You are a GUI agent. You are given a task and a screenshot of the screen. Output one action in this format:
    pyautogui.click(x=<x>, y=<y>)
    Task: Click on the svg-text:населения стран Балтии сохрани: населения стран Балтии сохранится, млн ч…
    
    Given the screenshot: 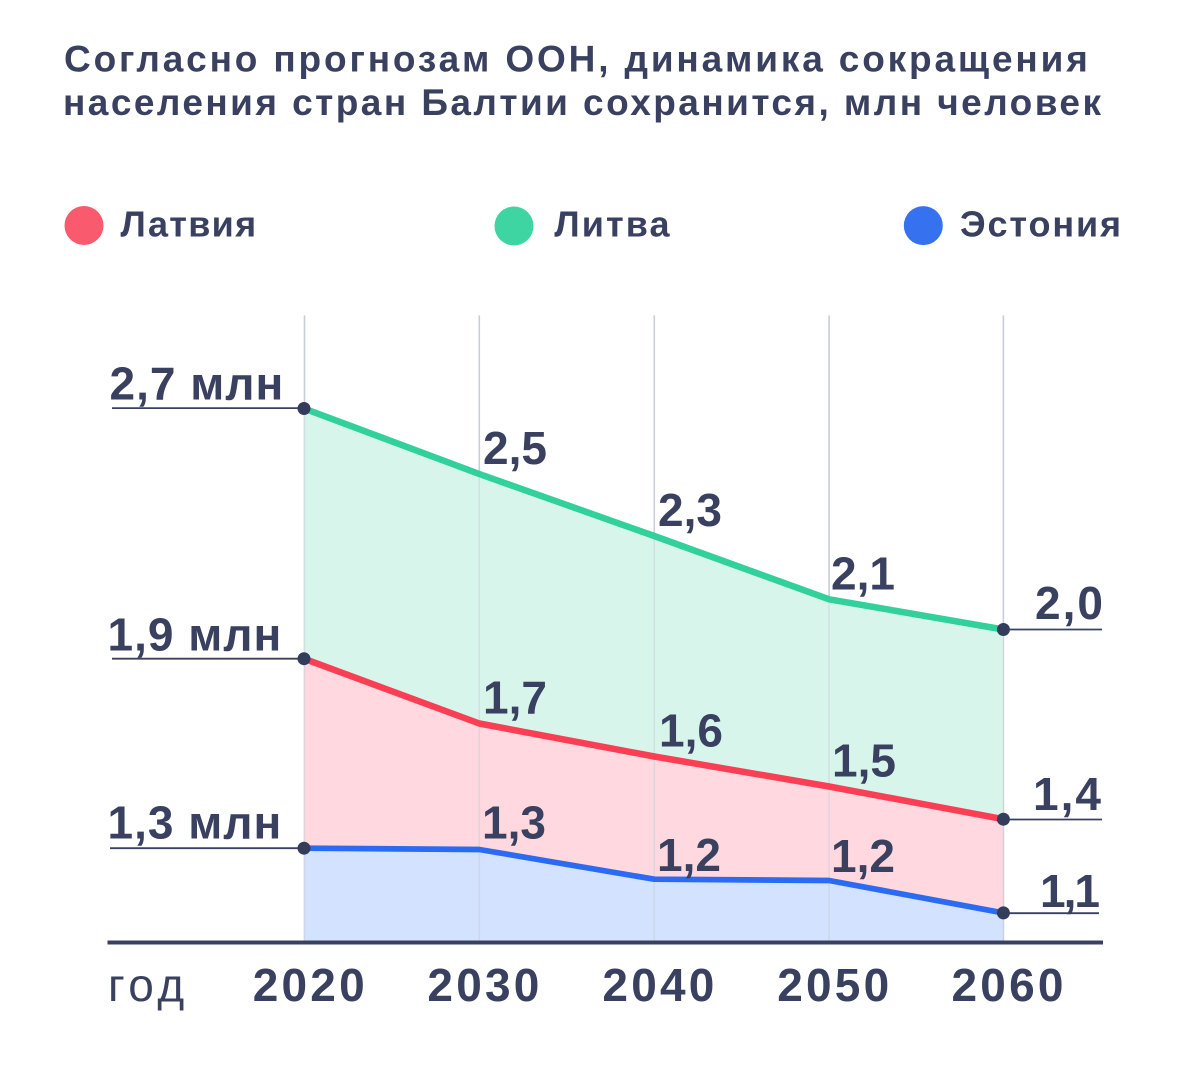 What is the action you would take?
    pyautogui.click(x=583, y=102)
    